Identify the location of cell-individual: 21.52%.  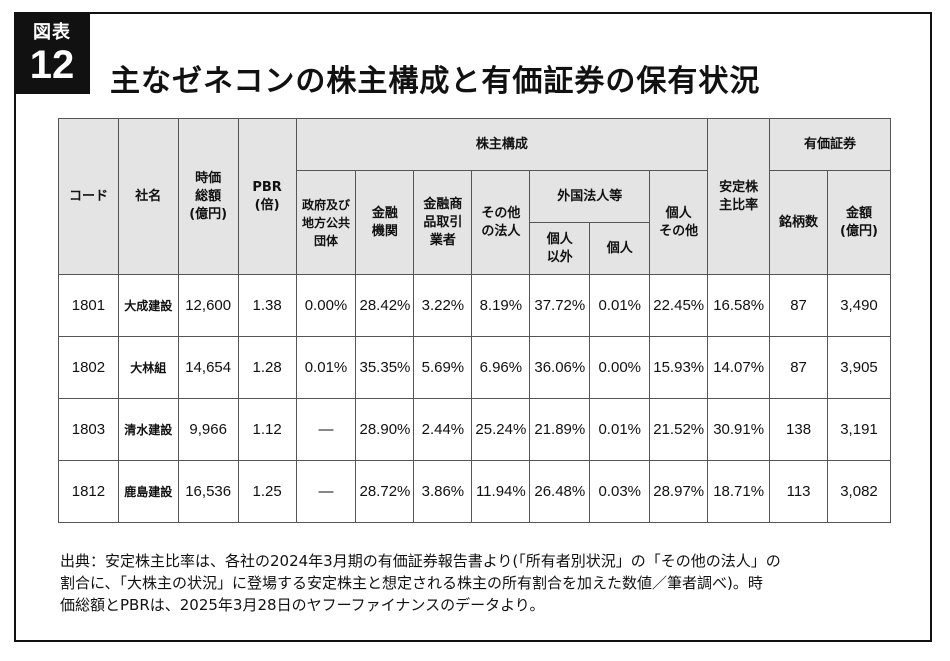
(679, 429).